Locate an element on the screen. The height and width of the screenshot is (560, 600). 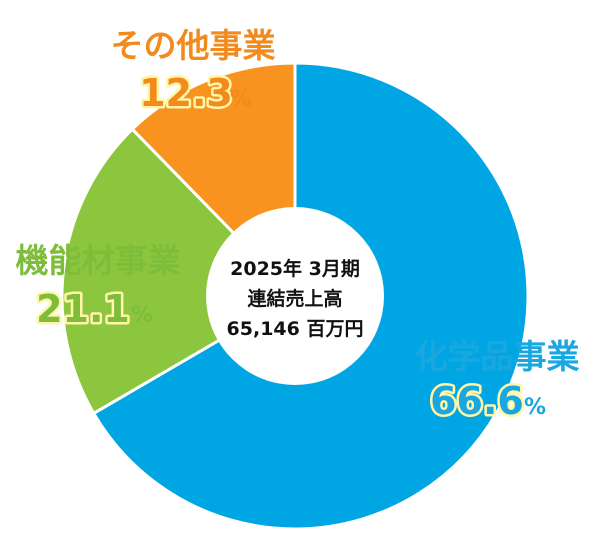
slice-name-label-2: その他事業 is located at coordinates (193, 45).